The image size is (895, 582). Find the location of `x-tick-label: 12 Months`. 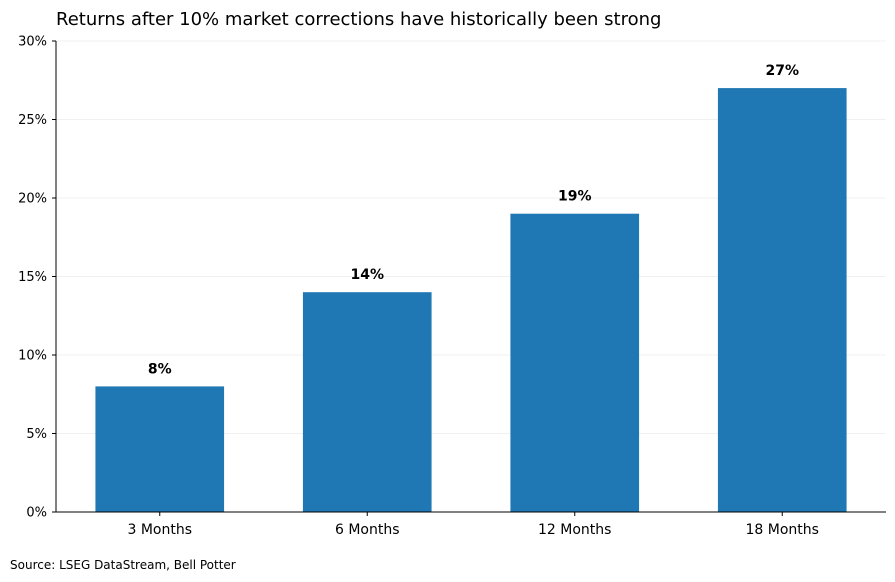

x-tick-label: 12 Months is located at coordinates (574, 530).